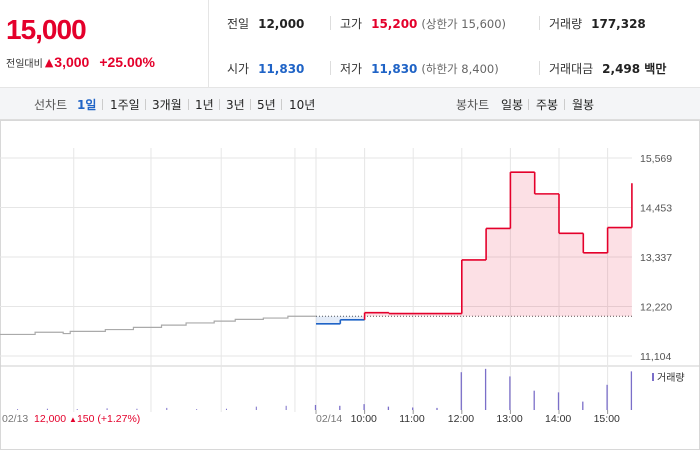 The width and height of the screenshot is (700, 450). I want to click on volume-legend-swatch, so click(653, 377).